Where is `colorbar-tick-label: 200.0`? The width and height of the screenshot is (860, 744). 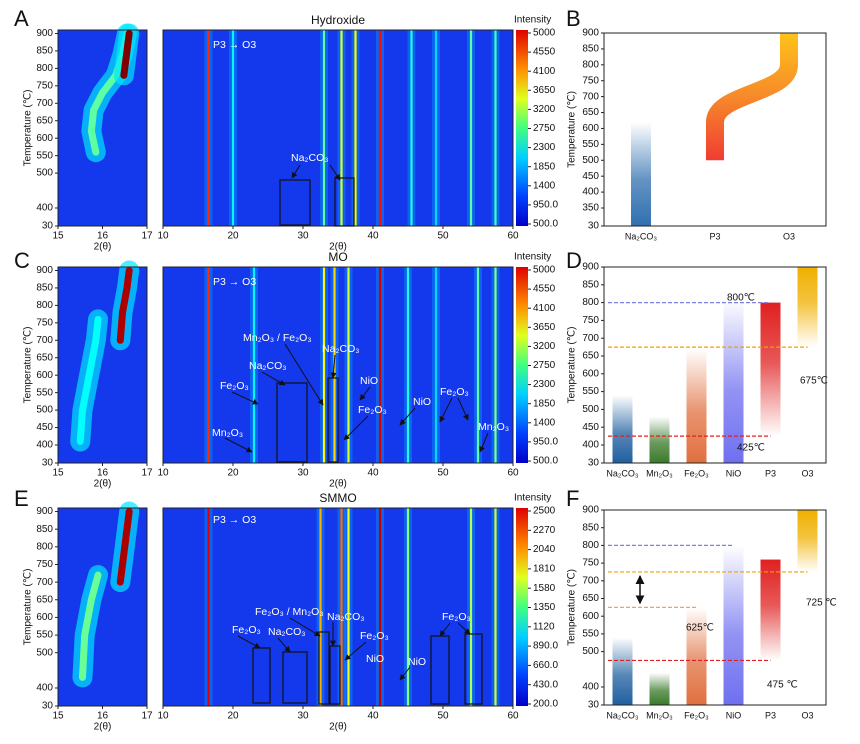
colorbar-tick-label: 200.0 is located at coordinates (545, 704).